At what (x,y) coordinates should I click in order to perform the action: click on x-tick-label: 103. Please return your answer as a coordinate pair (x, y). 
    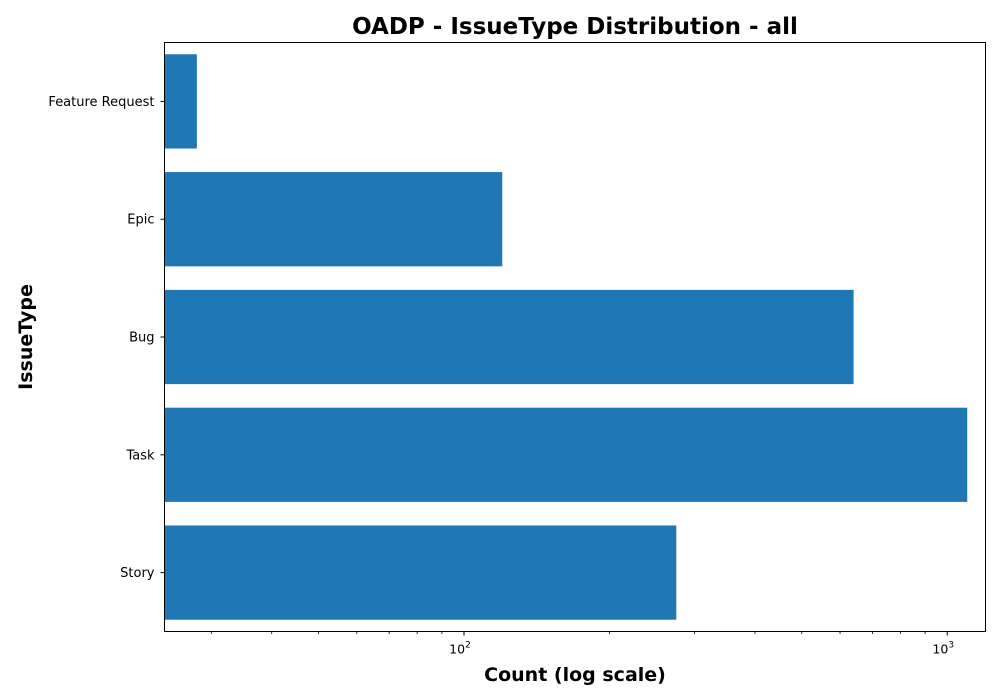
    Looking at the image, I should click on (943, 649).